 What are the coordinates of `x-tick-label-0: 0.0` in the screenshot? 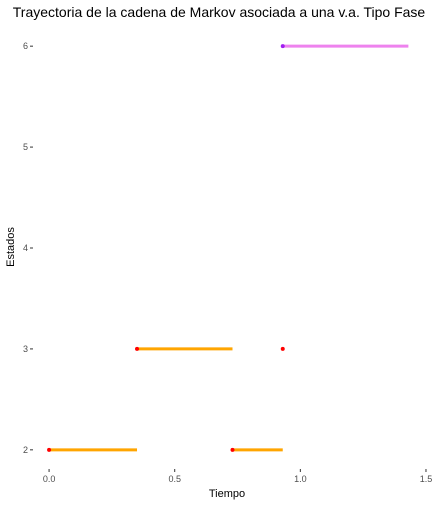 It's located at (49, 479).